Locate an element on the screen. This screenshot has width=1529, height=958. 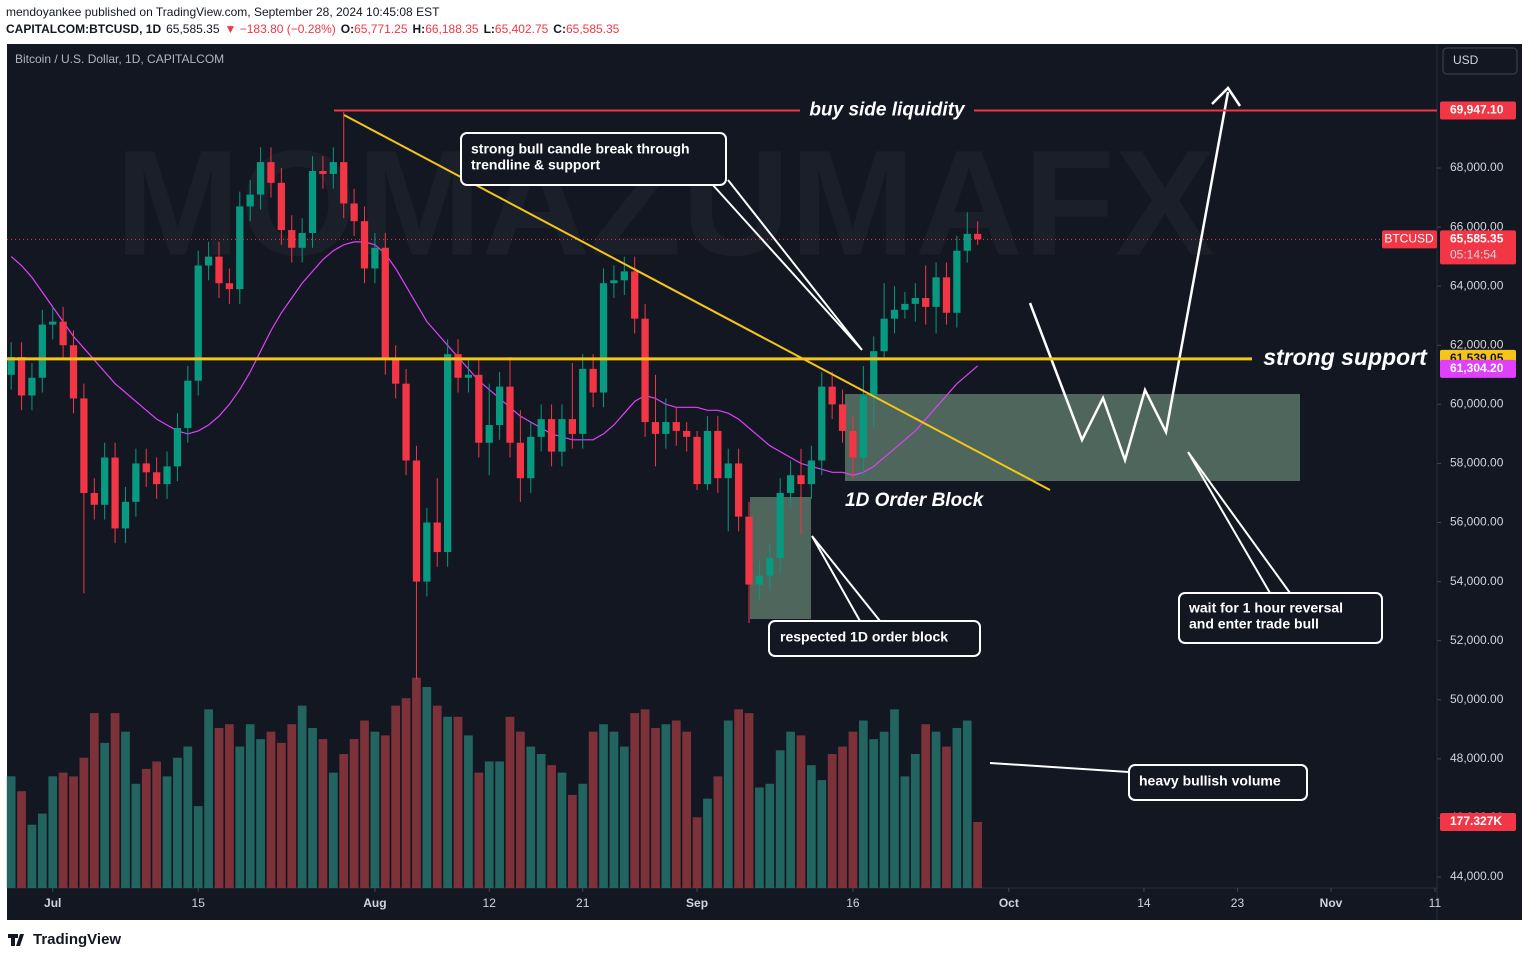
currency: USD is located at coordinates (1466, 60).